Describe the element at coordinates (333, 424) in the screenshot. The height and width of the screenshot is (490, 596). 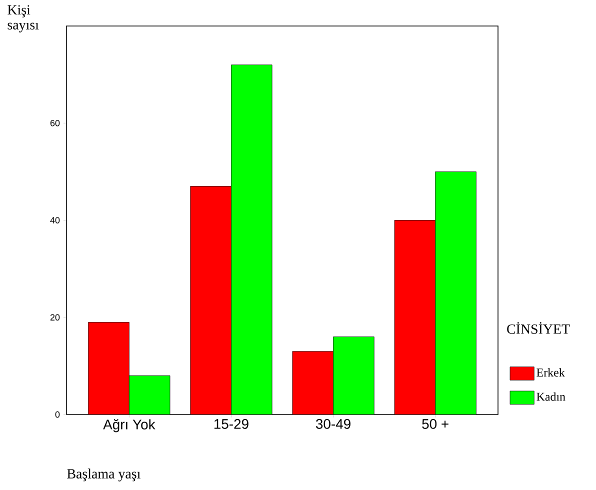
I see `x-tick-label: 30-49` at that location.